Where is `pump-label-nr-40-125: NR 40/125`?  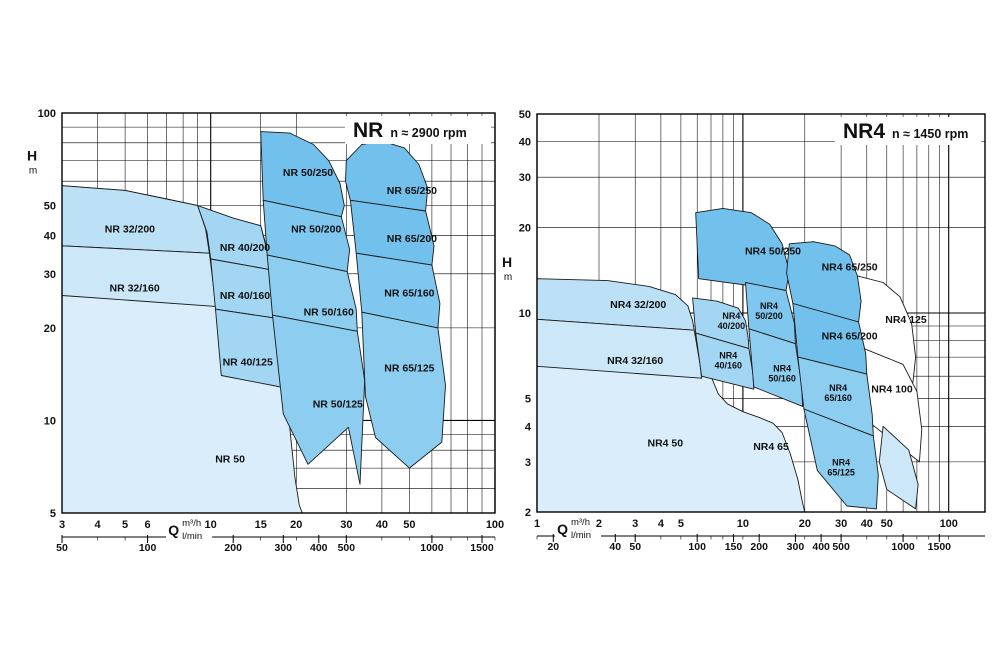
pump-label-nr-40-125: NR 40/125 is located at coordinates (248, 362).